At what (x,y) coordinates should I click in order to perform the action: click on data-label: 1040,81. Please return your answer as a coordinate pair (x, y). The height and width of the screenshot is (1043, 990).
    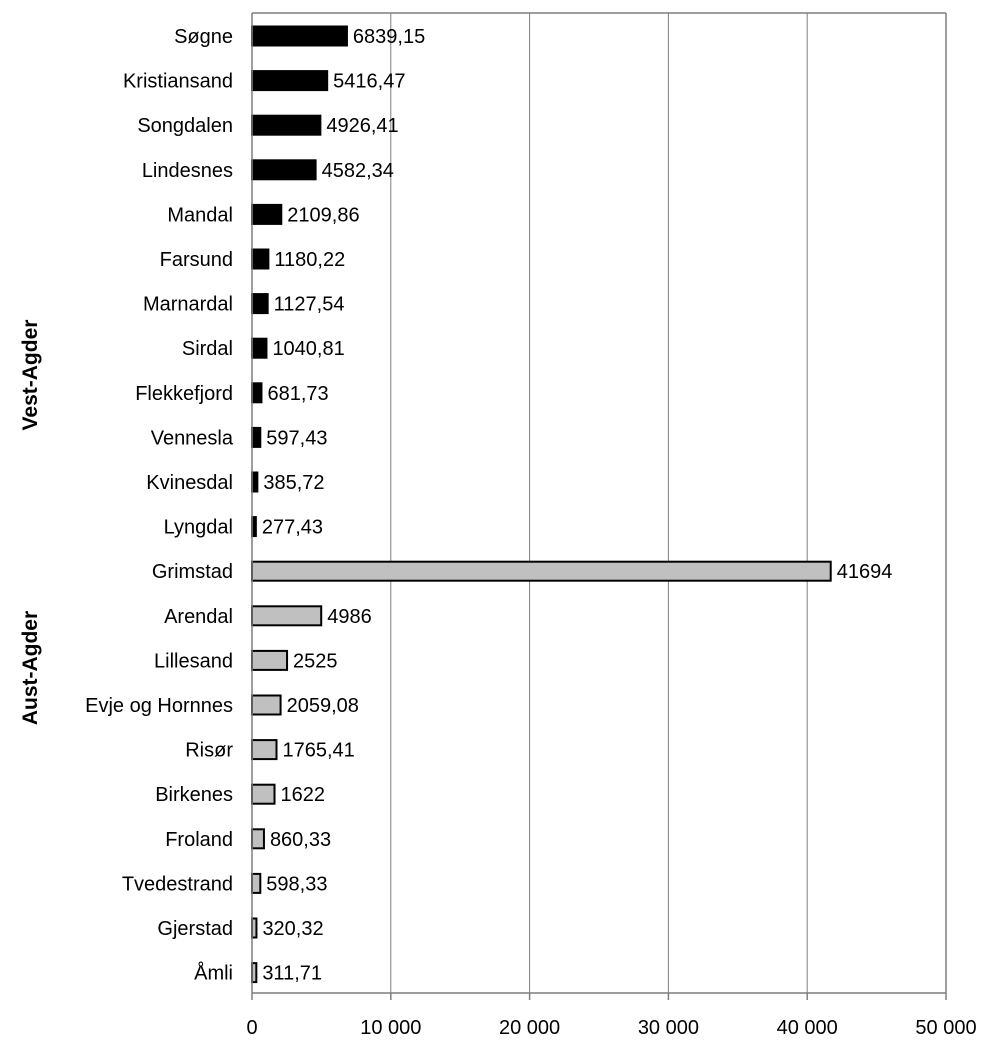
    Looking at the image, I should click on (308, 349).